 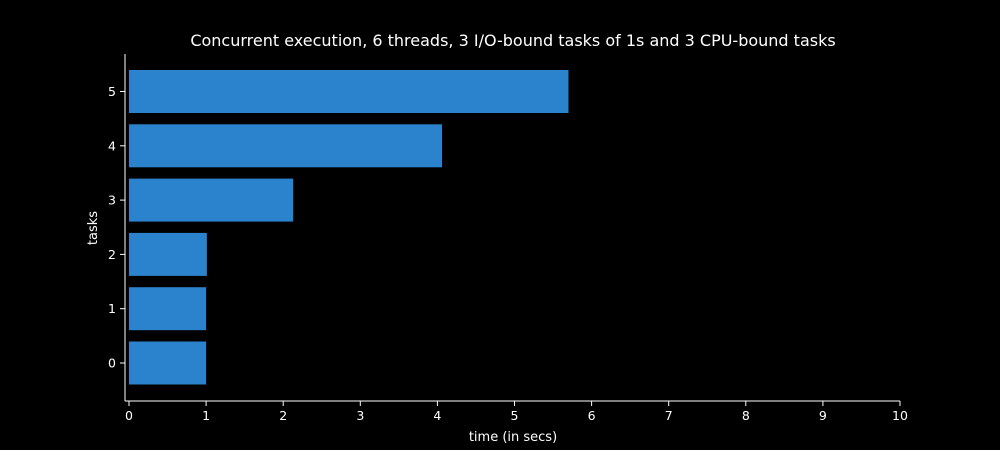 I want to click on x-tick-label: 5, so click(x=515, y=415).